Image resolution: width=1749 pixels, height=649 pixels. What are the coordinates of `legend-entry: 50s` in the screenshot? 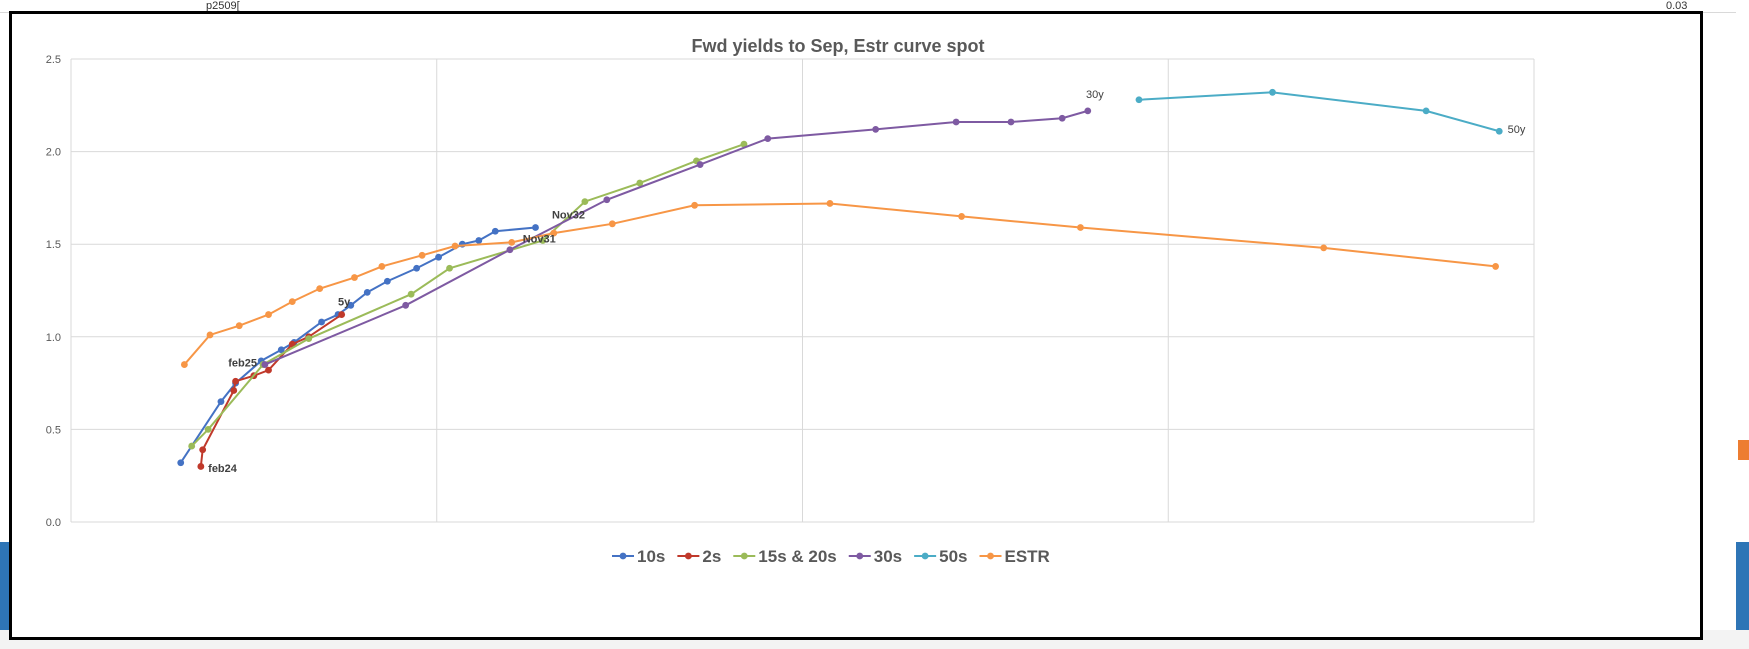 It's located at (941, 556).